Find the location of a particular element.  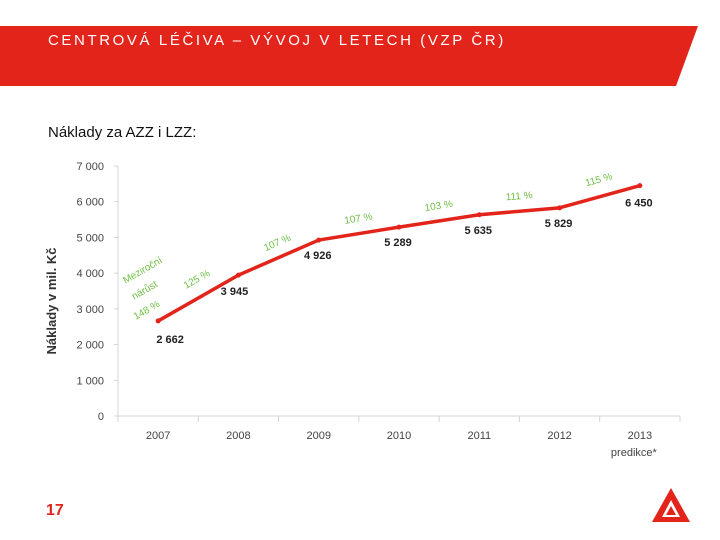

data-label: 5 289 is located at coordinates (398, 243).